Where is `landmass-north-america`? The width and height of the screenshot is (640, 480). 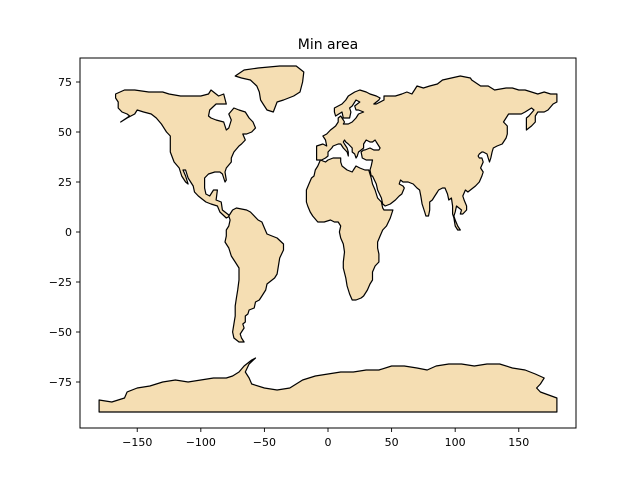
landmass-north-america is located at coordinates (185, 154).